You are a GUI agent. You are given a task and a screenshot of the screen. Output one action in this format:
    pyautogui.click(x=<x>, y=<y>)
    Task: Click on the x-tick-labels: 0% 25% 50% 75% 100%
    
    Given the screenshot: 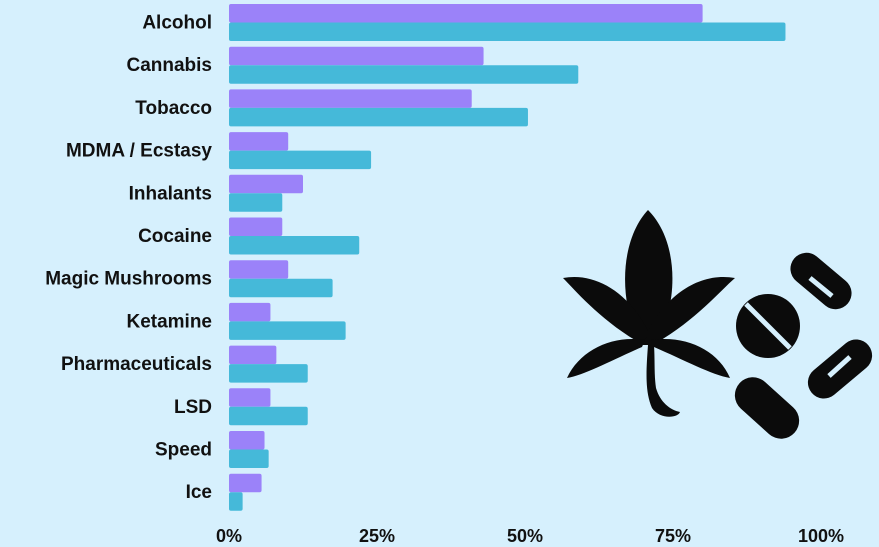 What is the action you would take?
    pyautogui.click(x=530, y=536)
    